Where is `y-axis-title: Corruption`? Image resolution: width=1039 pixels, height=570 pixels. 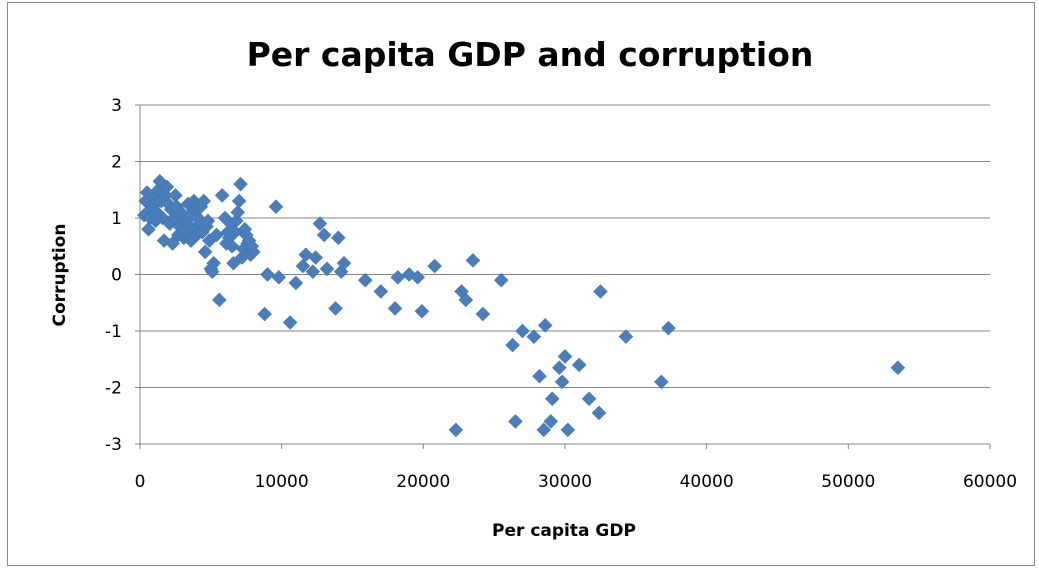 y-axis-title: Corruption is located at coordinates (60, 275).